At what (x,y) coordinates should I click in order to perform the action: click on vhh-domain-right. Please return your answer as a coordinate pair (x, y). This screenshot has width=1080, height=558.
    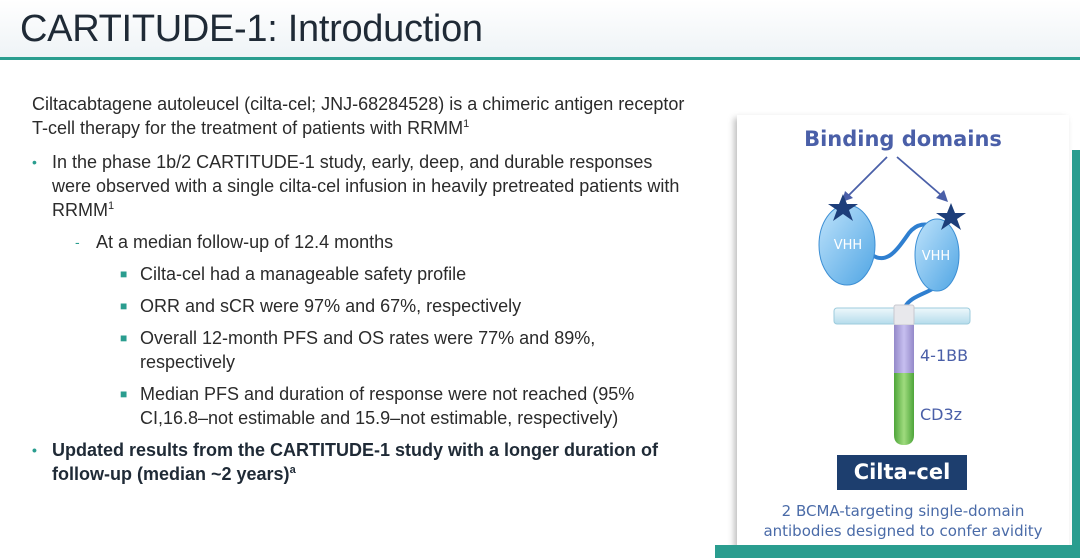
    Looking at the image, I should click on (937, 255).